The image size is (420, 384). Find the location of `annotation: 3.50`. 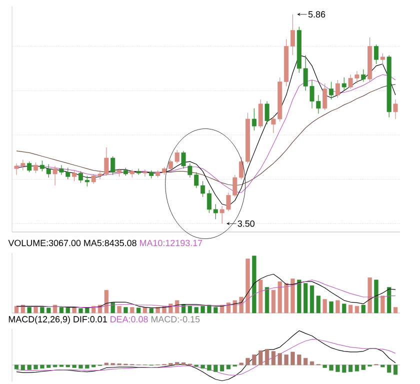

annotation: 3.50 is located at coordinates (246, 223).